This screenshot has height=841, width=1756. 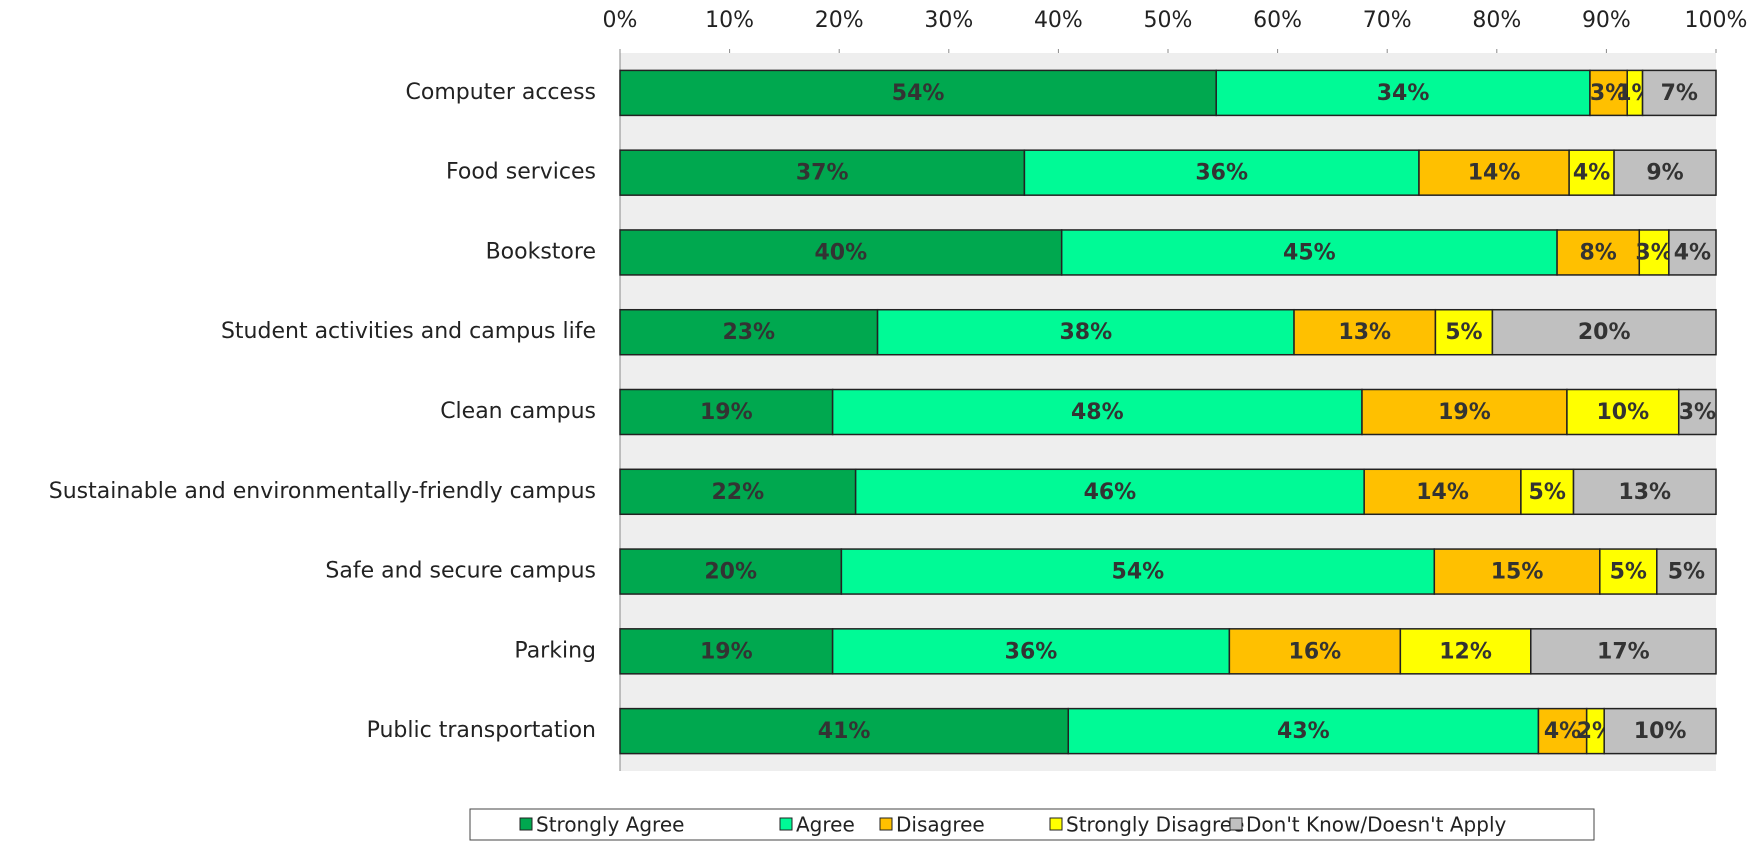 I want to click on data-label: 23%, so click(x=748, y=332).